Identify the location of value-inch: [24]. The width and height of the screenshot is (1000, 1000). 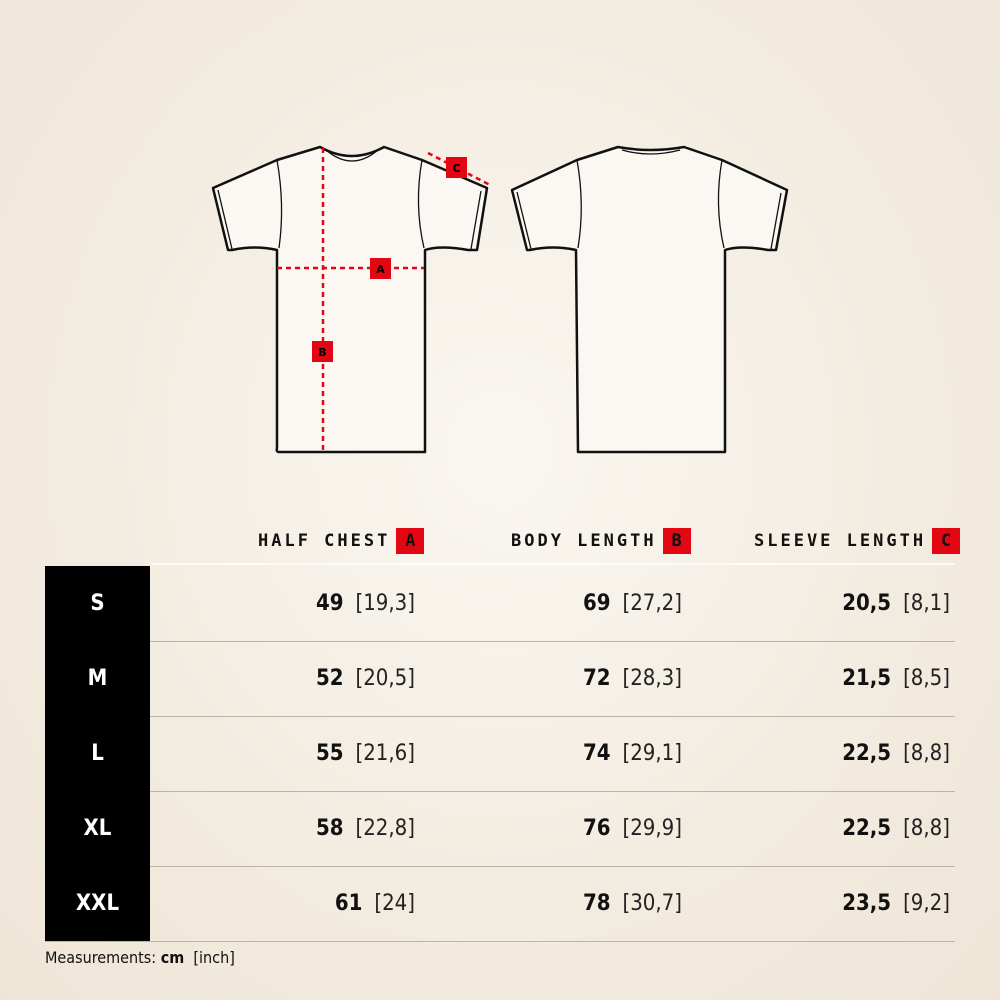
(394, 903).